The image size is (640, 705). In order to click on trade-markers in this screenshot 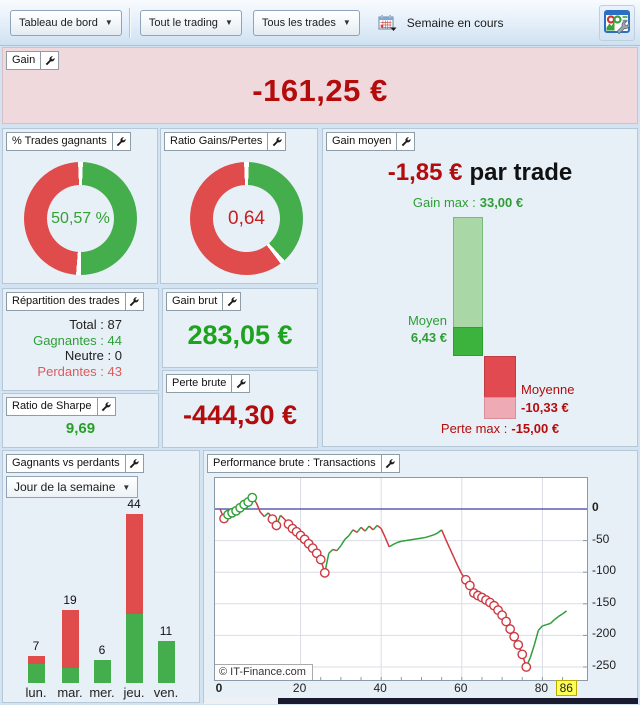, I will do `click(375, 582)`.